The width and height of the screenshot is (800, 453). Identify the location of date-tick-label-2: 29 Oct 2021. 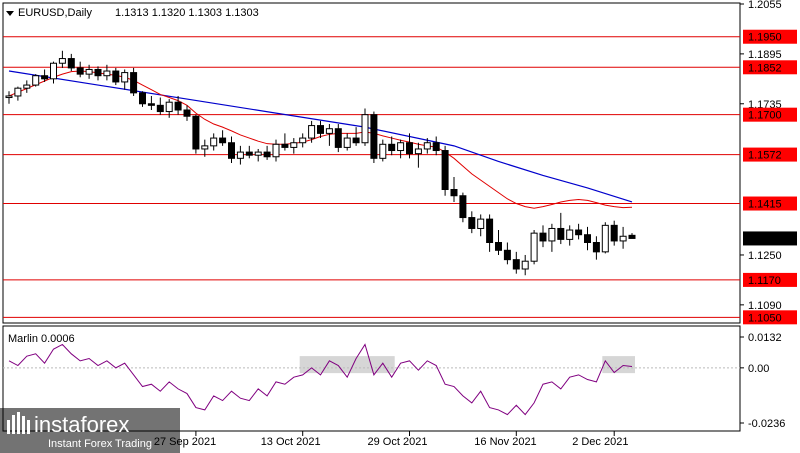
(398, 442).